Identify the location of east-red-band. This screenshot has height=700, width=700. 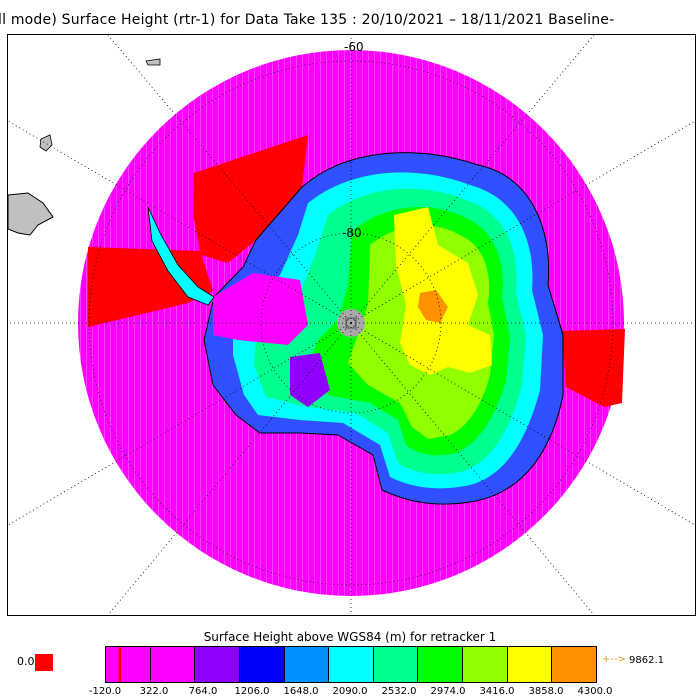
(593, 368).